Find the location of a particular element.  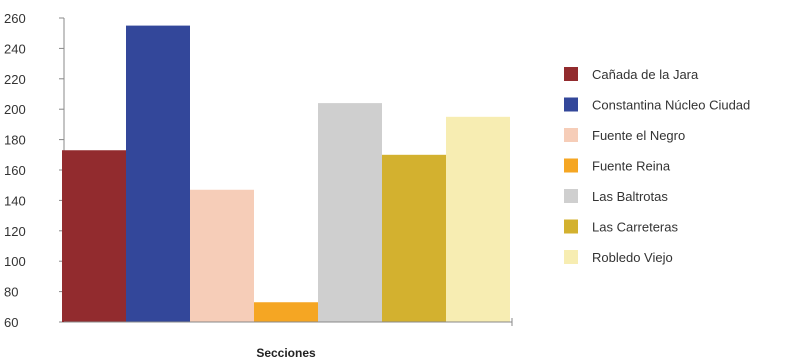

y-tick-label: 100 is located at coordinates (15, 261).